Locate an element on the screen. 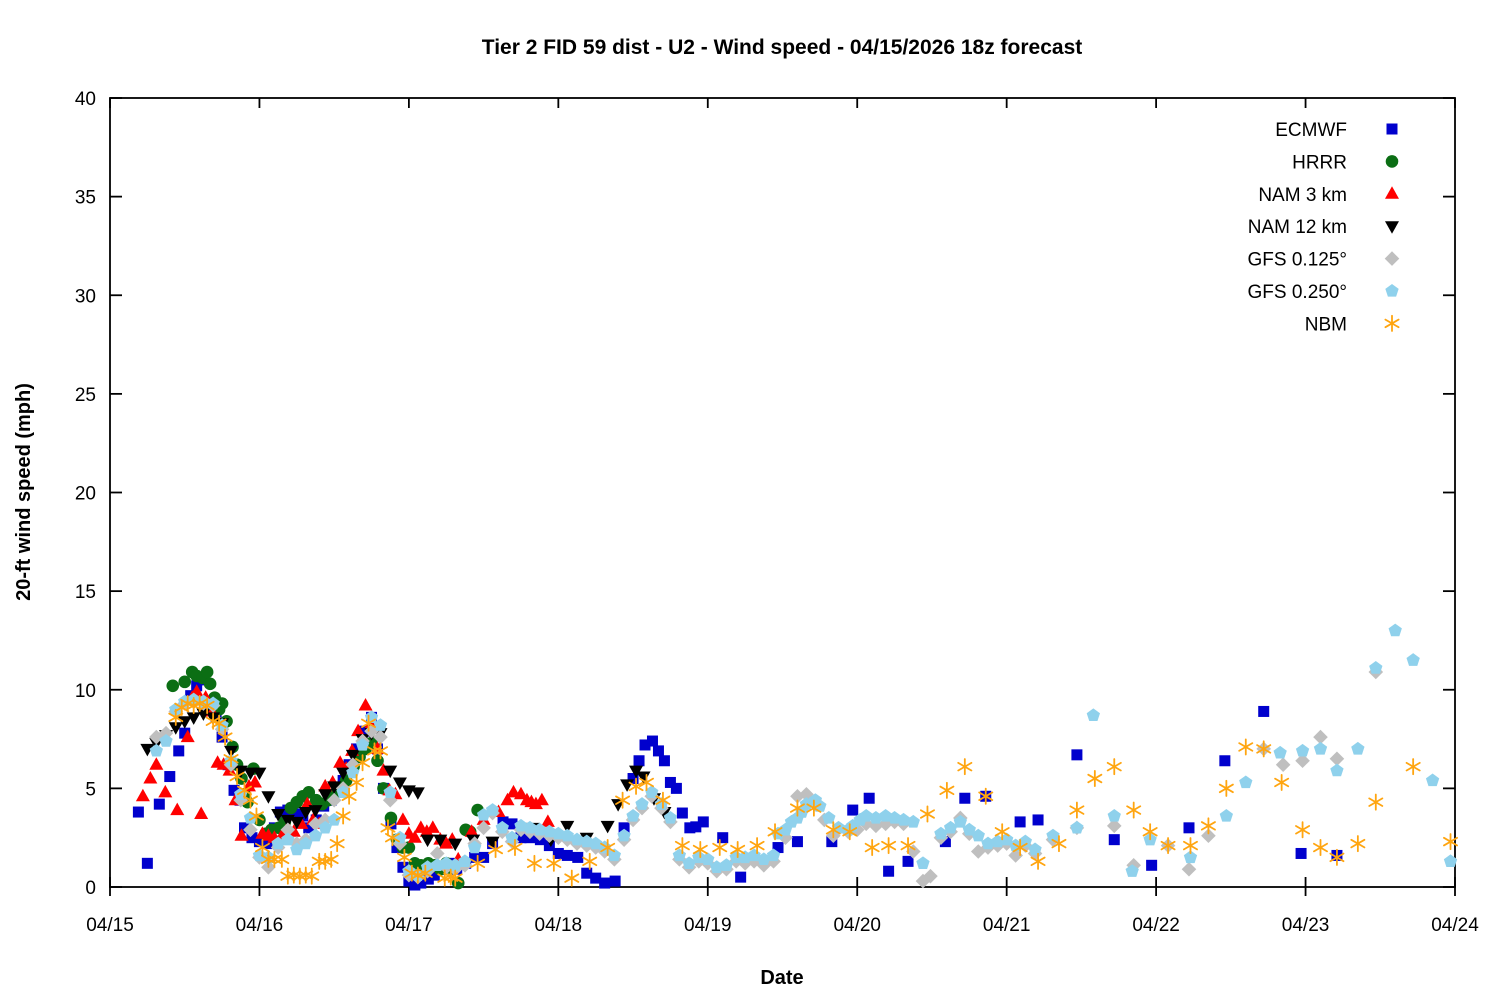 This screenshot has width=1500, height=1005. y-tick-label: 40 is located at coordinates (85, 99).